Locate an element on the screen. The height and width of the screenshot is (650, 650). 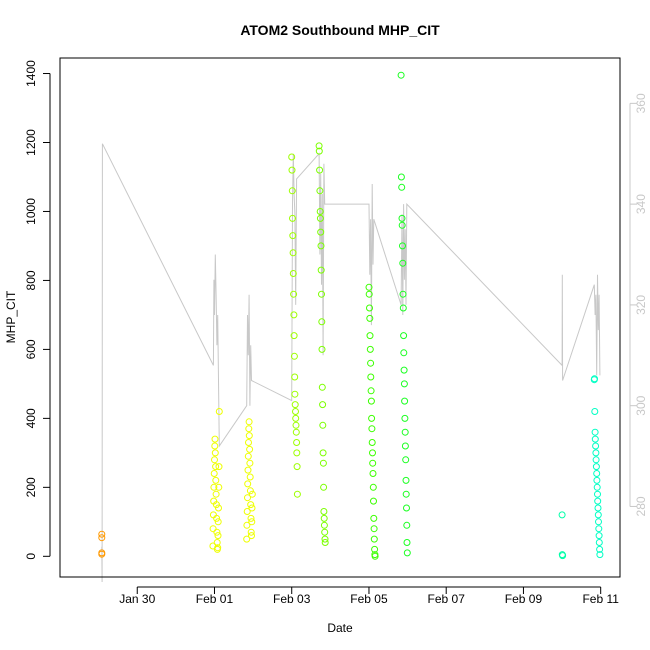
x-tick-label: Jan 30 is located at coordinates (137, 599).